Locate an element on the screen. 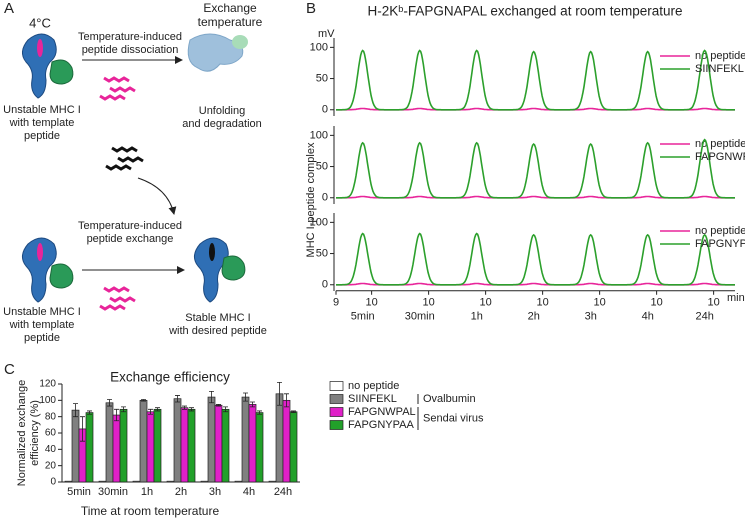 This screenshot has width=745, height=521. category-label: 4h is located at coordinates (648, 317).